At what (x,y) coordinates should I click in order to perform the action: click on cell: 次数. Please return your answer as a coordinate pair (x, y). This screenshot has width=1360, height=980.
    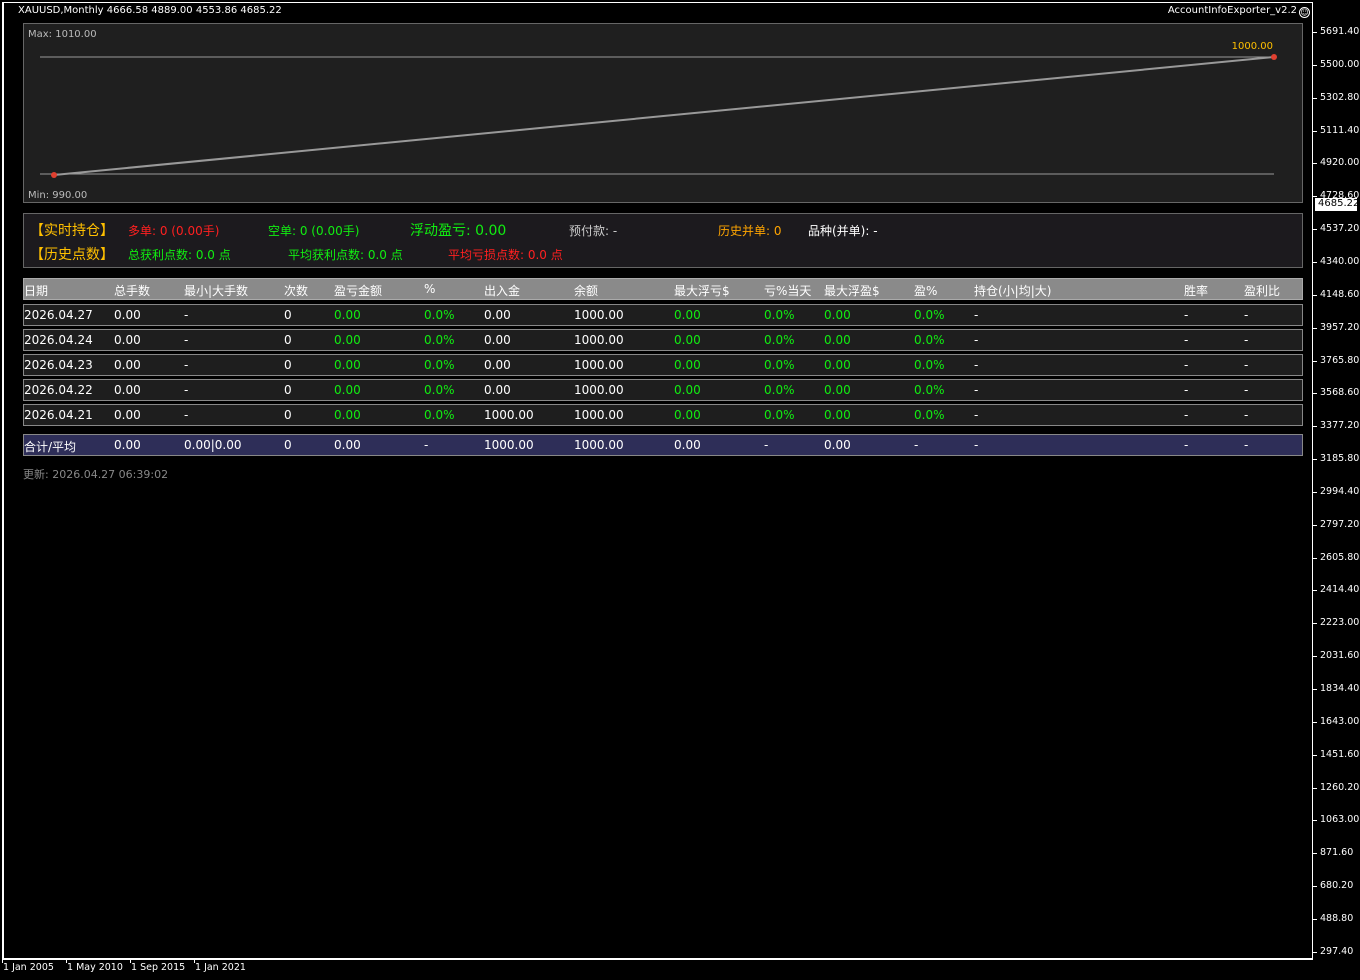
    Looking at the image, I should click on (296, 291).